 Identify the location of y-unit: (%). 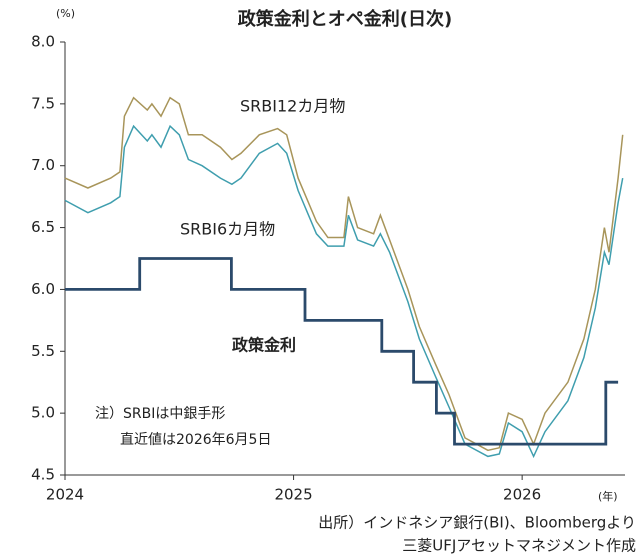
(65, 13).